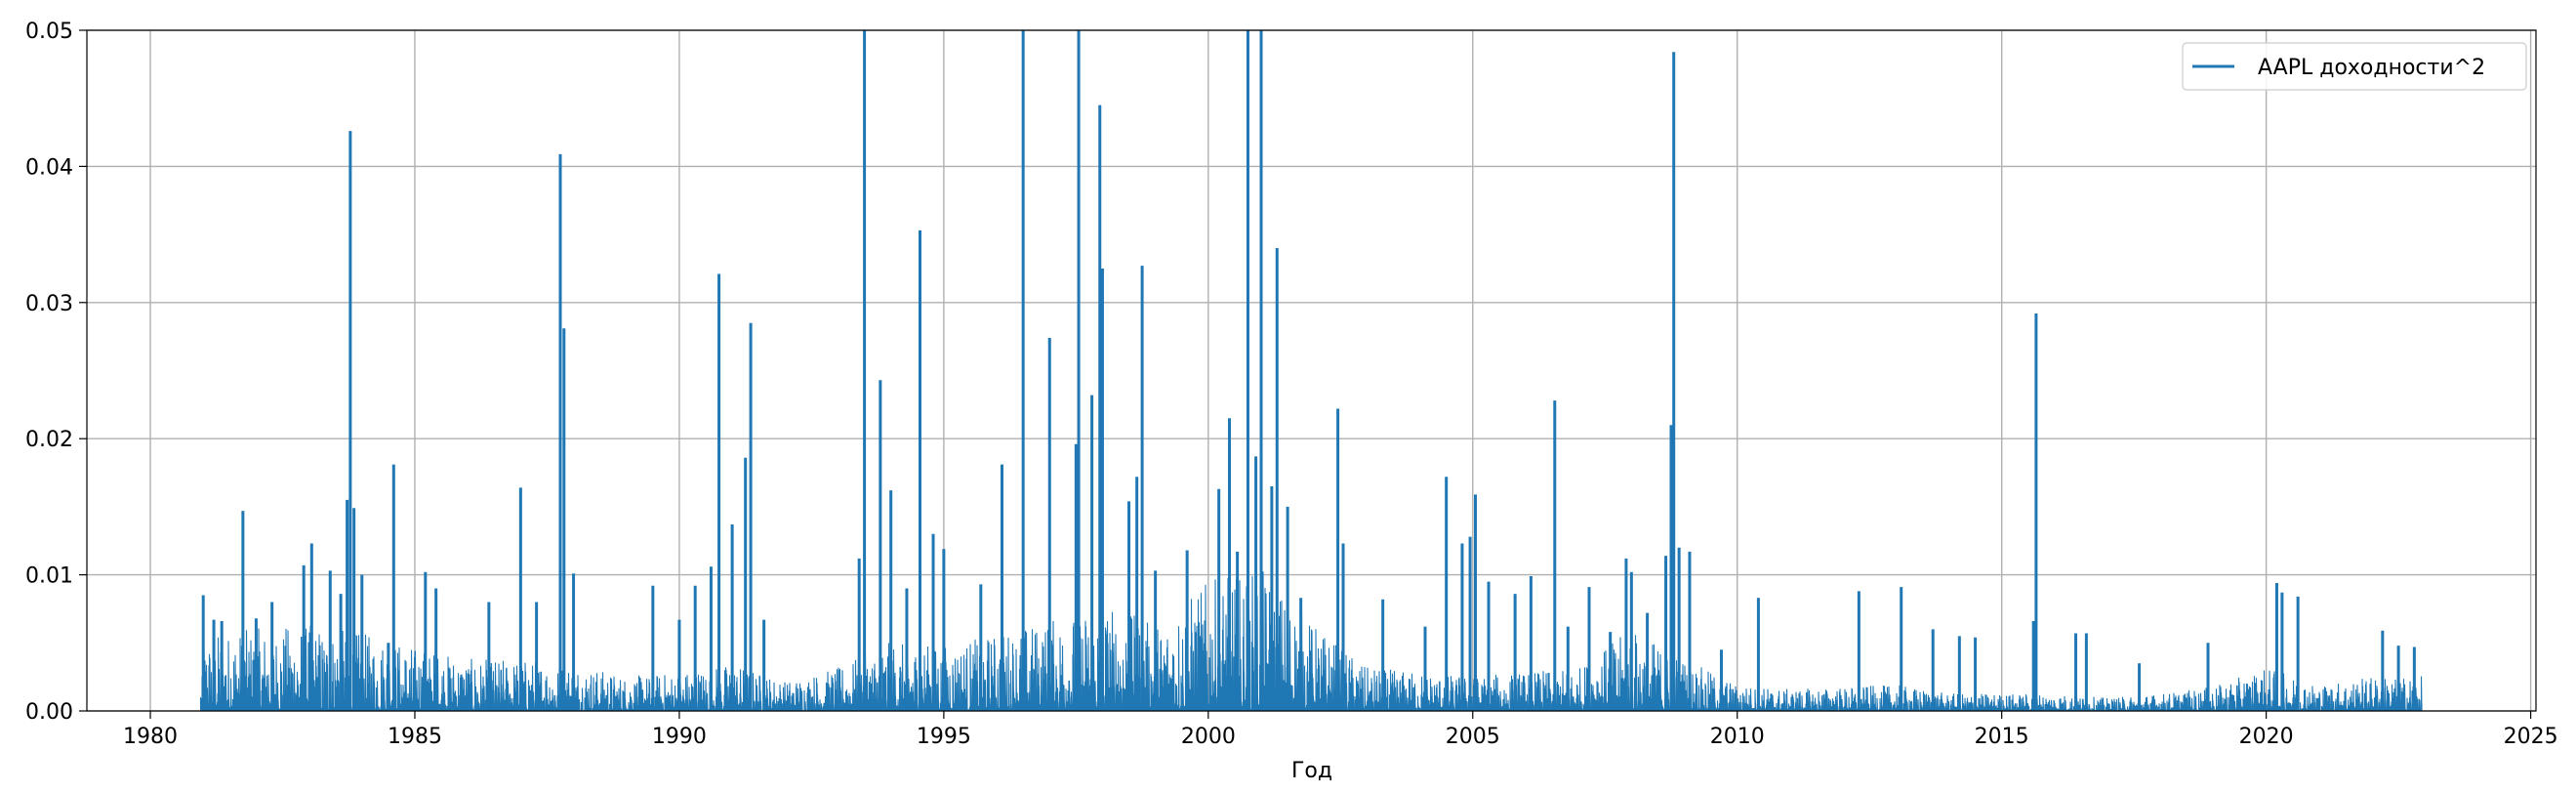 Image resolution: width=2576 pixels, height=792 pixels. Describe the element at coordinates (49, 32) in the screenshot. I see `y-tick-label: 0.05` at that location.